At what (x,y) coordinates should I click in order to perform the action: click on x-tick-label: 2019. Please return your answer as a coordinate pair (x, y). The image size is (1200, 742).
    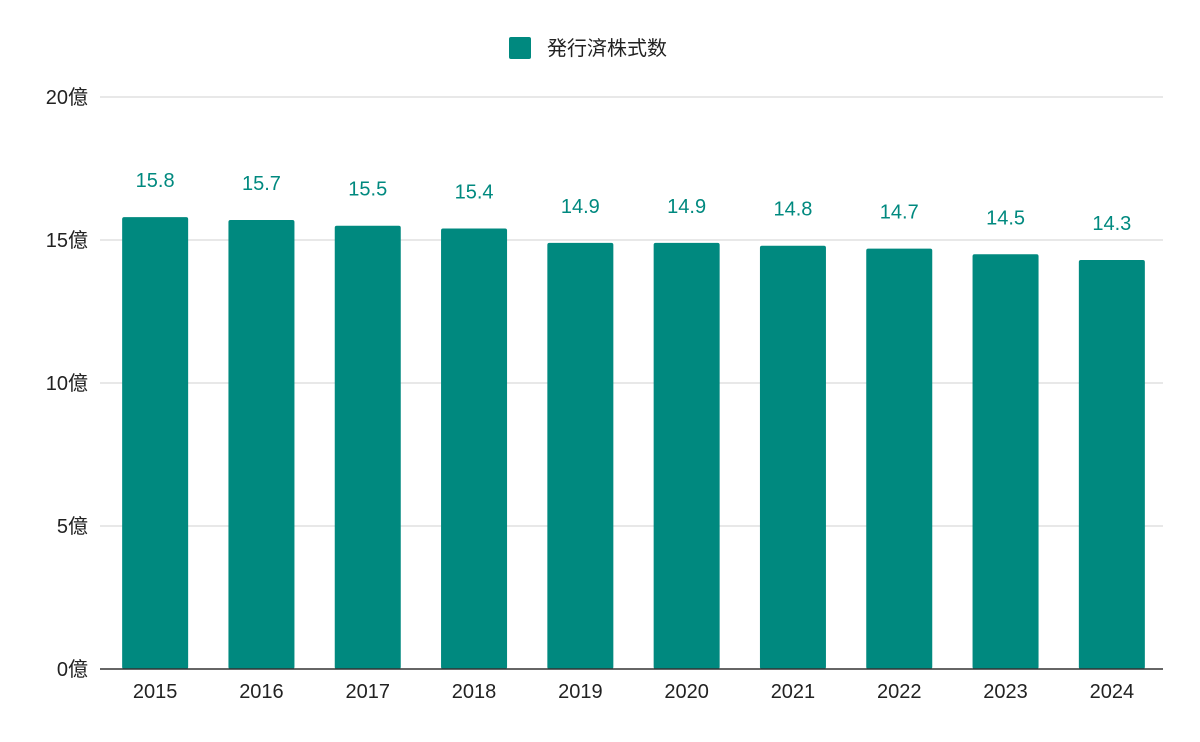
    Looking at the image, I should click on (580, 692).